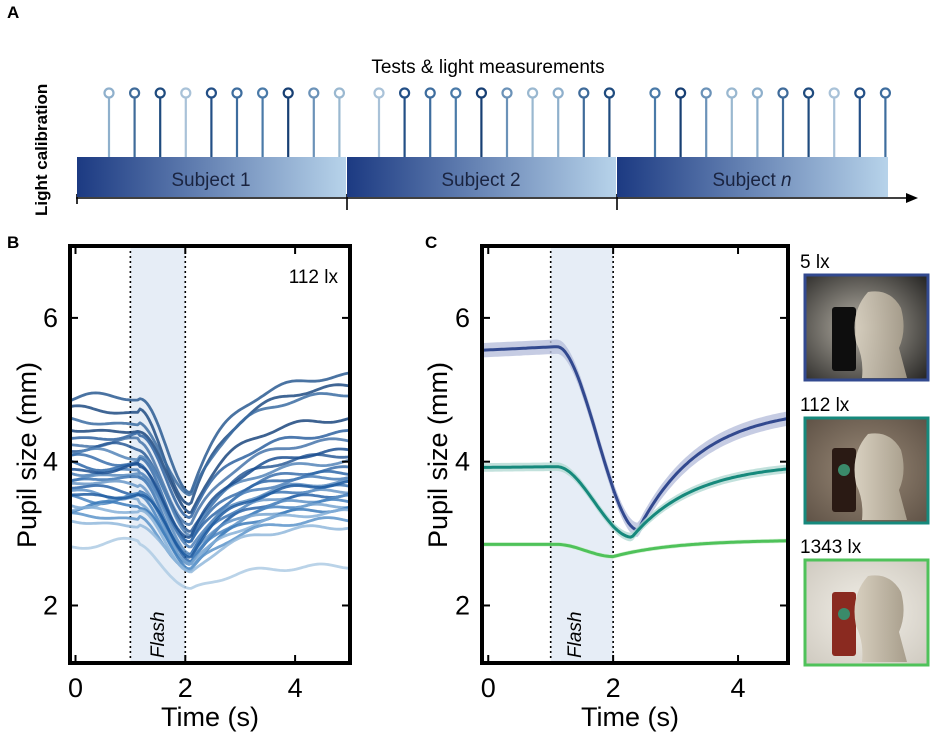 This screenshot has height=749, width=935. I want to click on panel-b-letter: B, so click(13, 242).